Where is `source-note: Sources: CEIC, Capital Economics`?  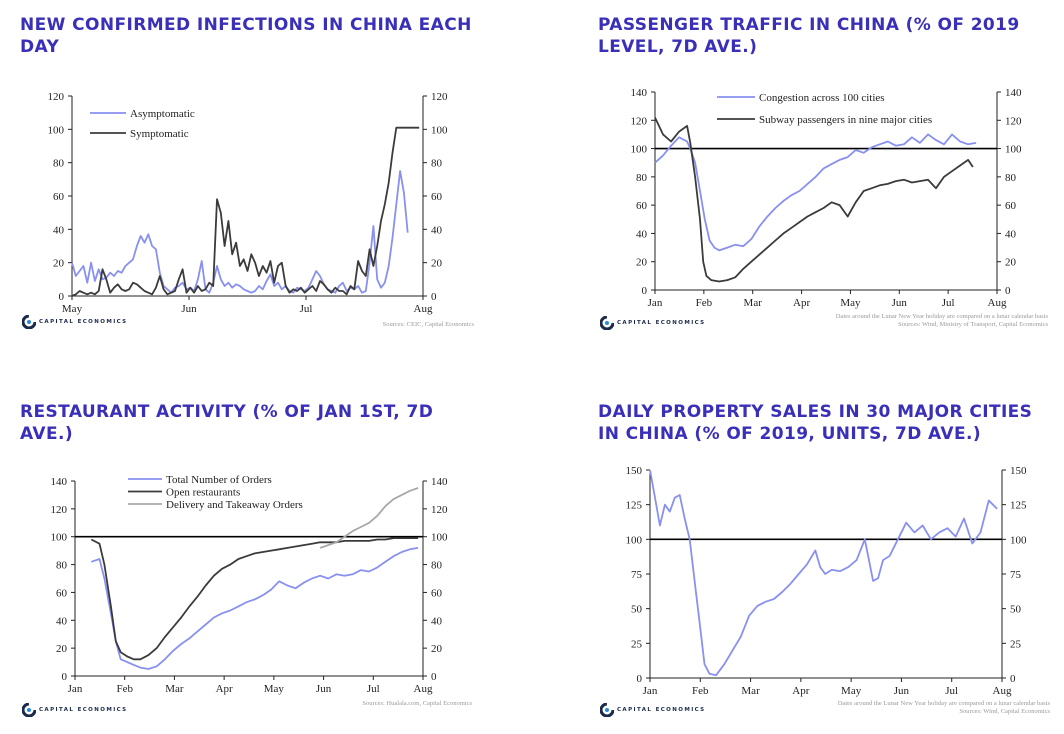
source-note: Sources: CEIC, Capital Economics is located at coordinates (324, 325).